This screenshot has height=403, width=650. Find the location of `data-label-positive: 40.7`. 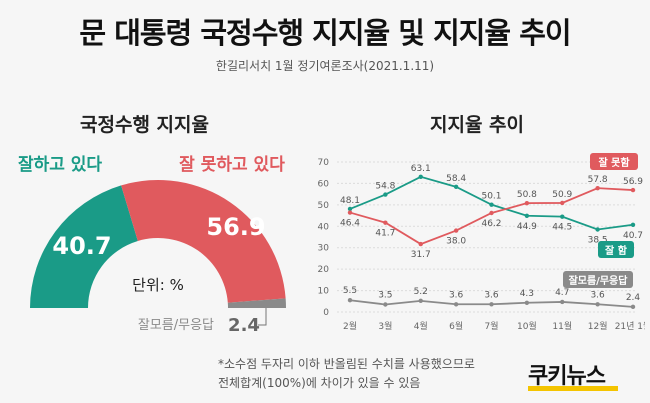

data-label-positive: 40.7 is located at coordinates (633, 236).